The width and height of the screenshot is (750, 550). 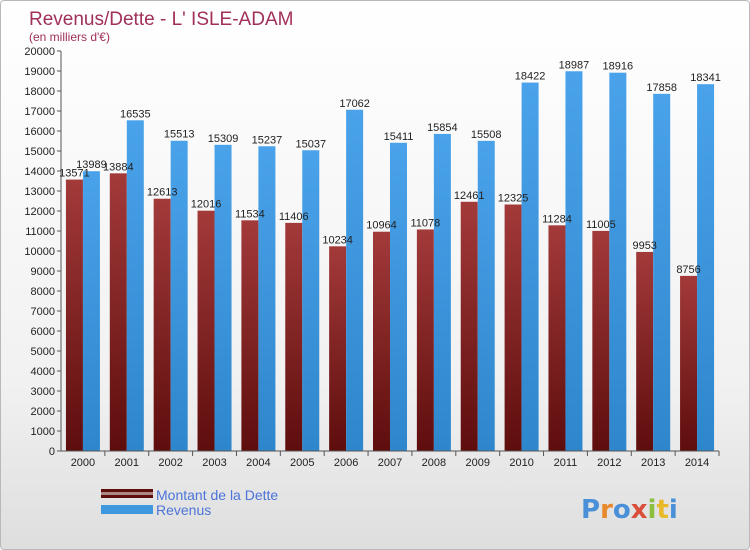 What do you see at coordinates (706, 268) in the screenshot?
I see `bar-revenue-2014` at bounding box center [706, 268].